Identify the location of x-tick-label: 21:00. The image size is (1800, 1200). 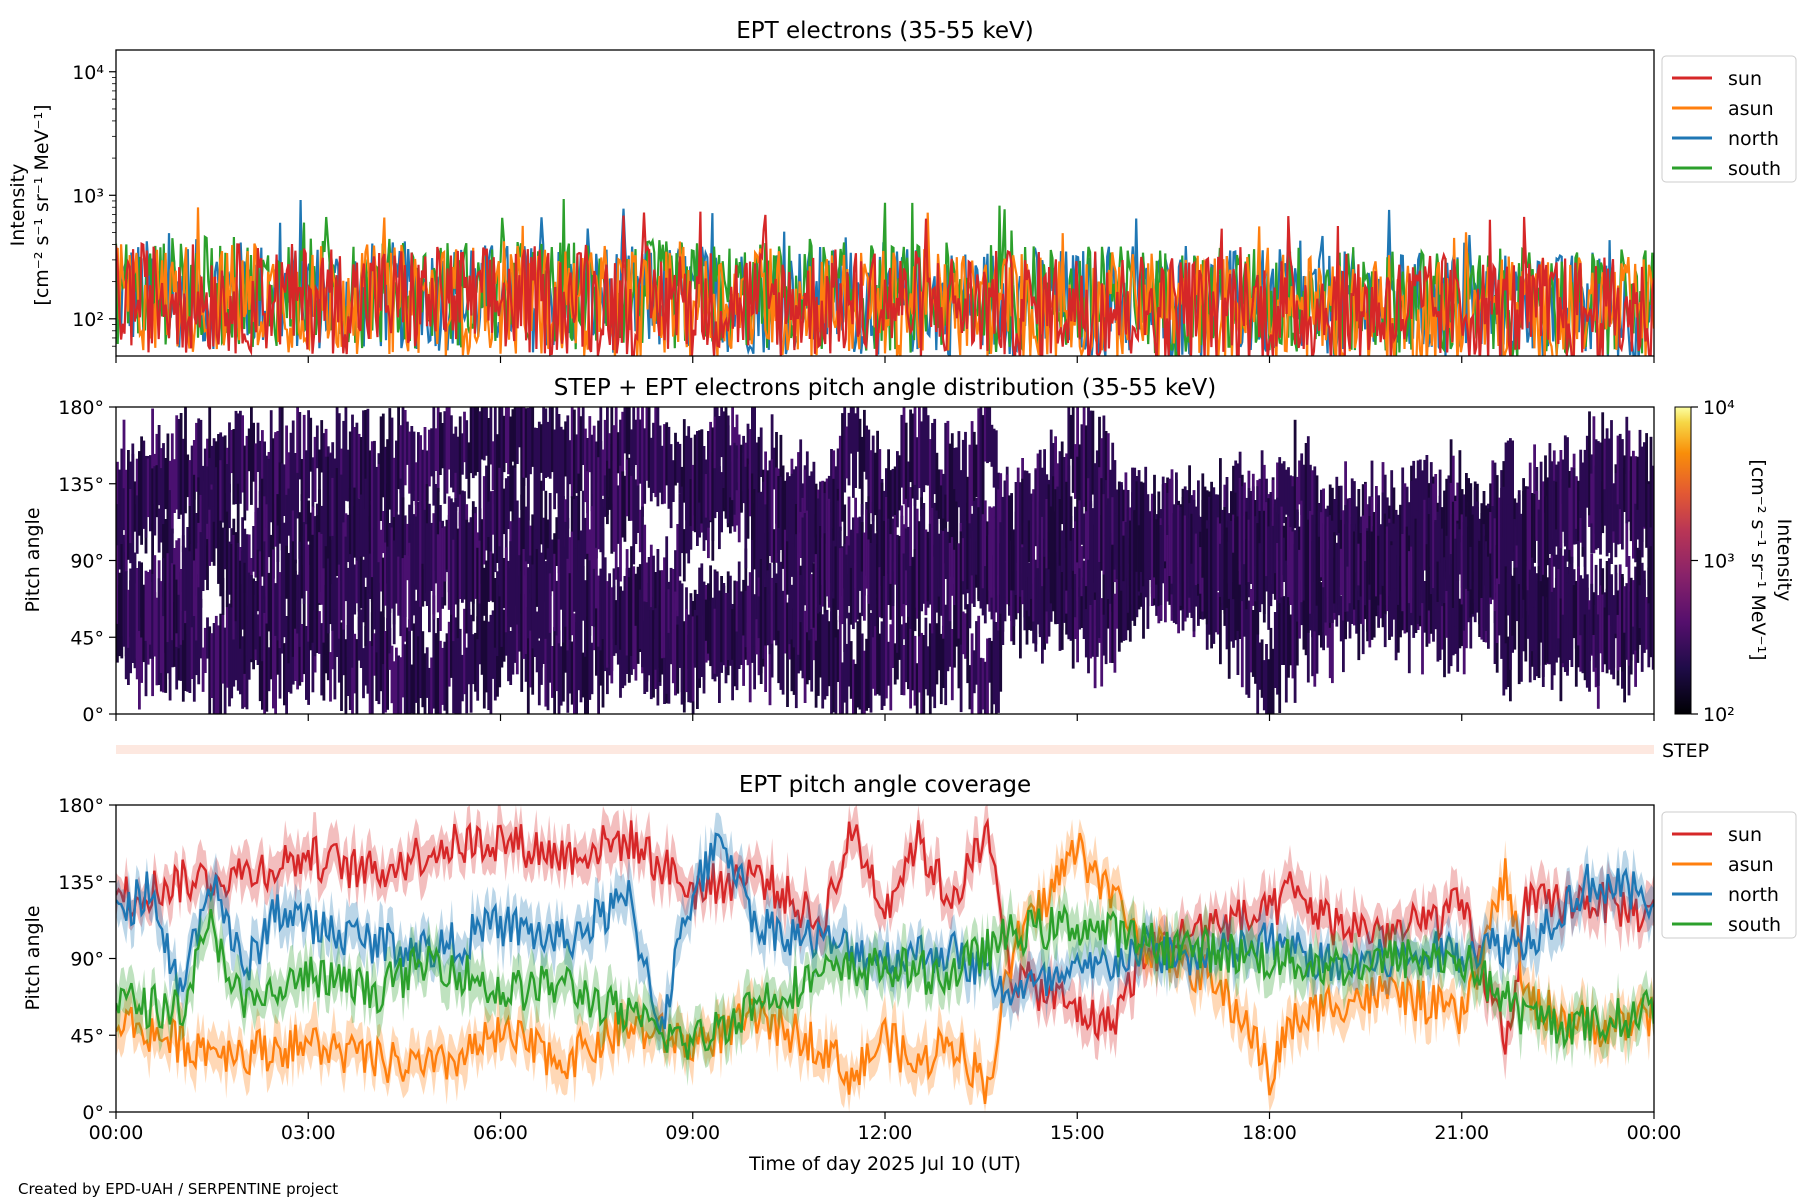
(1461, 1133).